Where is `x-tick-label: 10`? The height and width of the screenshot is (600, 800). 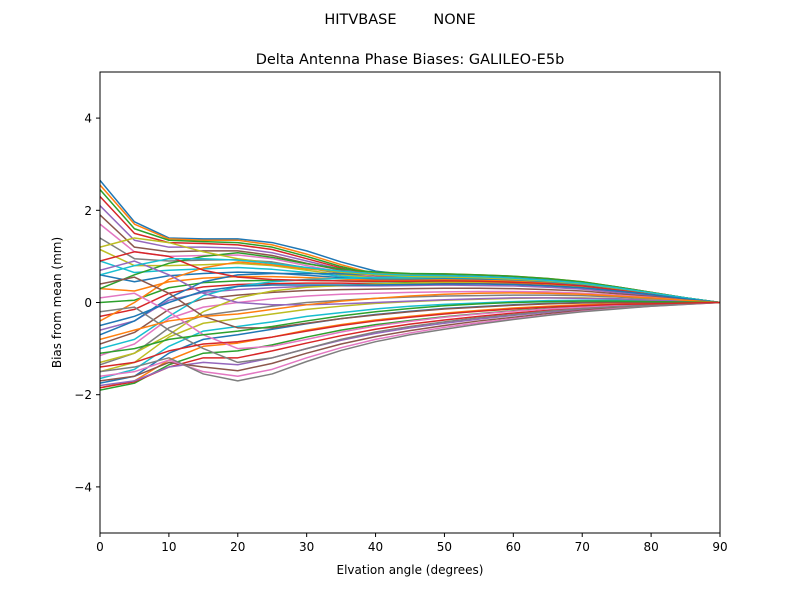
x-tick-label: 10 is located at coordinates (168, 547).